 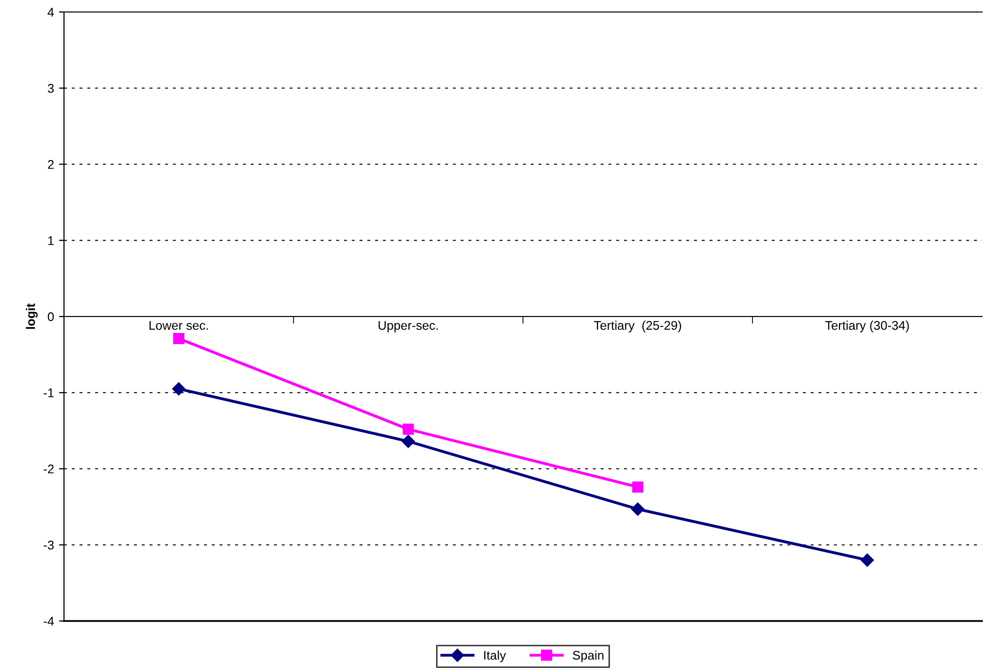 What do you see at coordinates (49, 545) in the screenshot?
I see `y-tick-label: -3` at bounding box center [49, 545].